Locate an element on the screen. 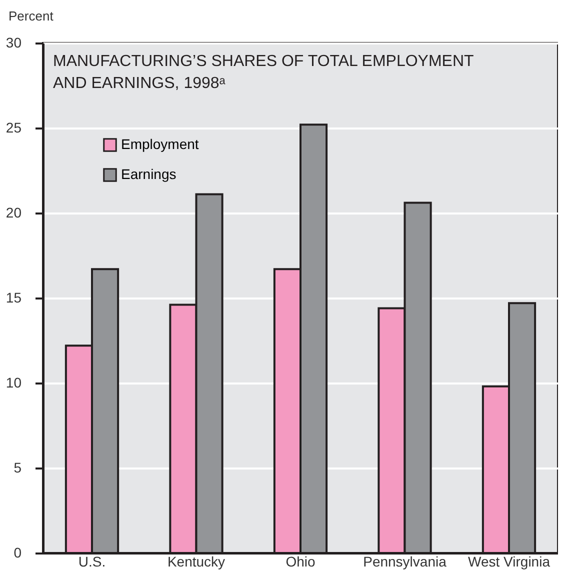 This screenshot has height=586, width=567. y-tick-label: 30 is located at coordinates (14, 42).